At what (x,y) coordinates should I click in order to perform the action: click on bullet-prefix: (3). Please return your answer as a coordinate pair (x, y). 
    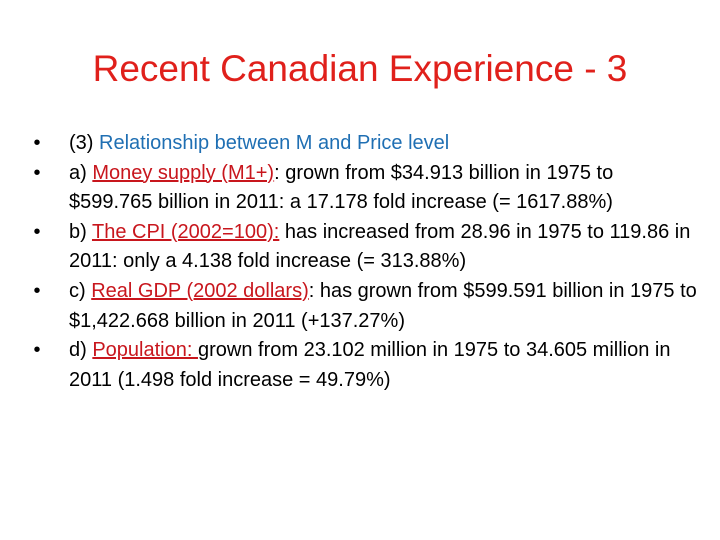
    Looking at the image, I should click on (84, 143).